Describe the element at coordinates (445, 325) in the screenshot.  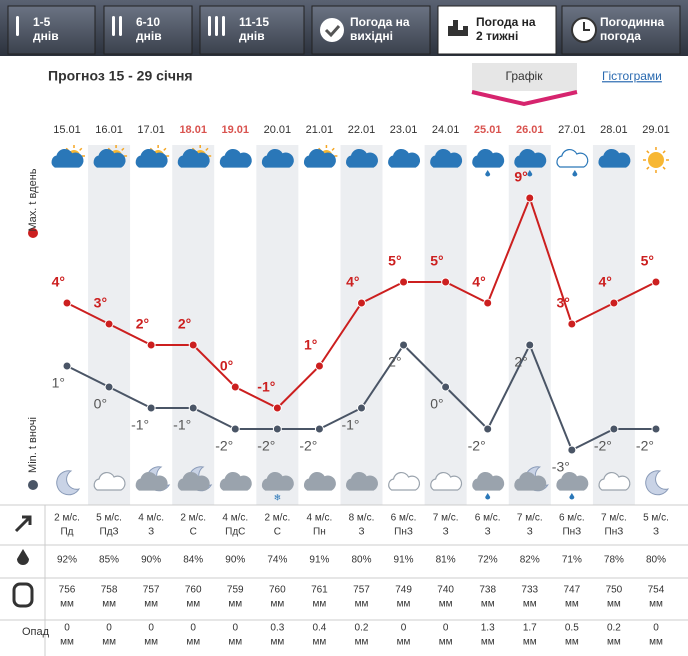
I see `column-band` at that location.